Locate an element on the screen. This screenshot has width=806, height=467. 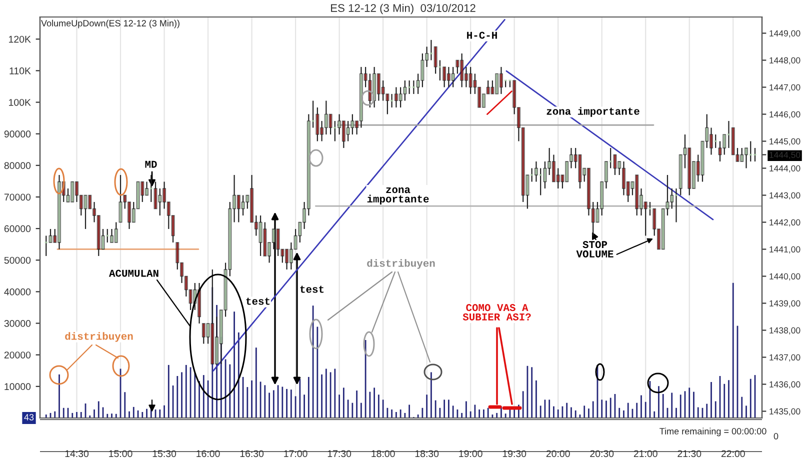
y2-tick-label: 1440,00 is located at coordinates (785, 277).